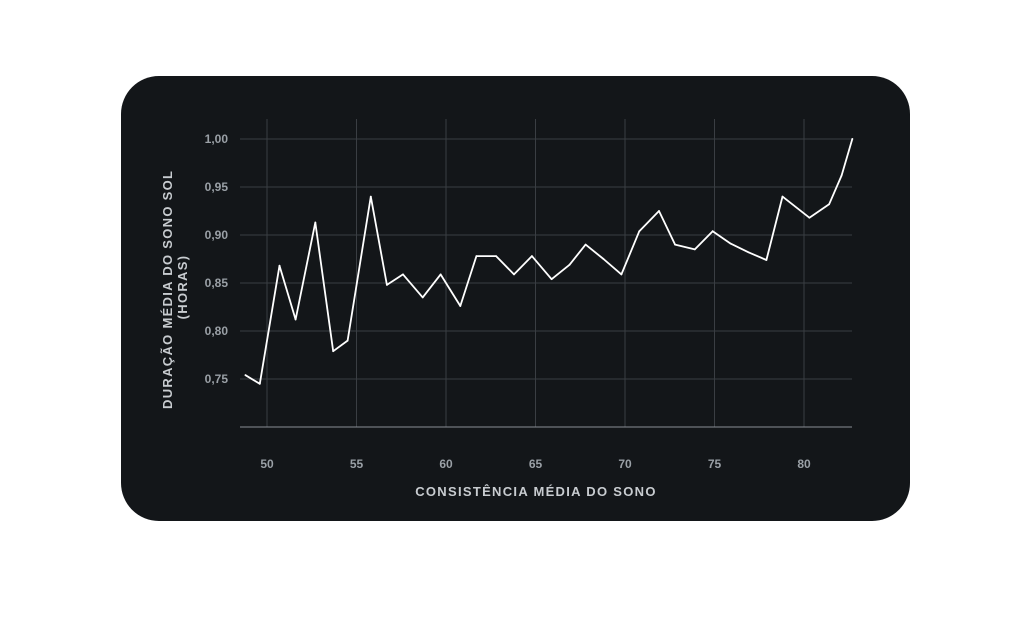  Describe the element at coordinates (167, 289) in the screenshot. I see `y-axis-title-line1: DURAÇÃO MÉDIA DO SONO SOL` at that location.